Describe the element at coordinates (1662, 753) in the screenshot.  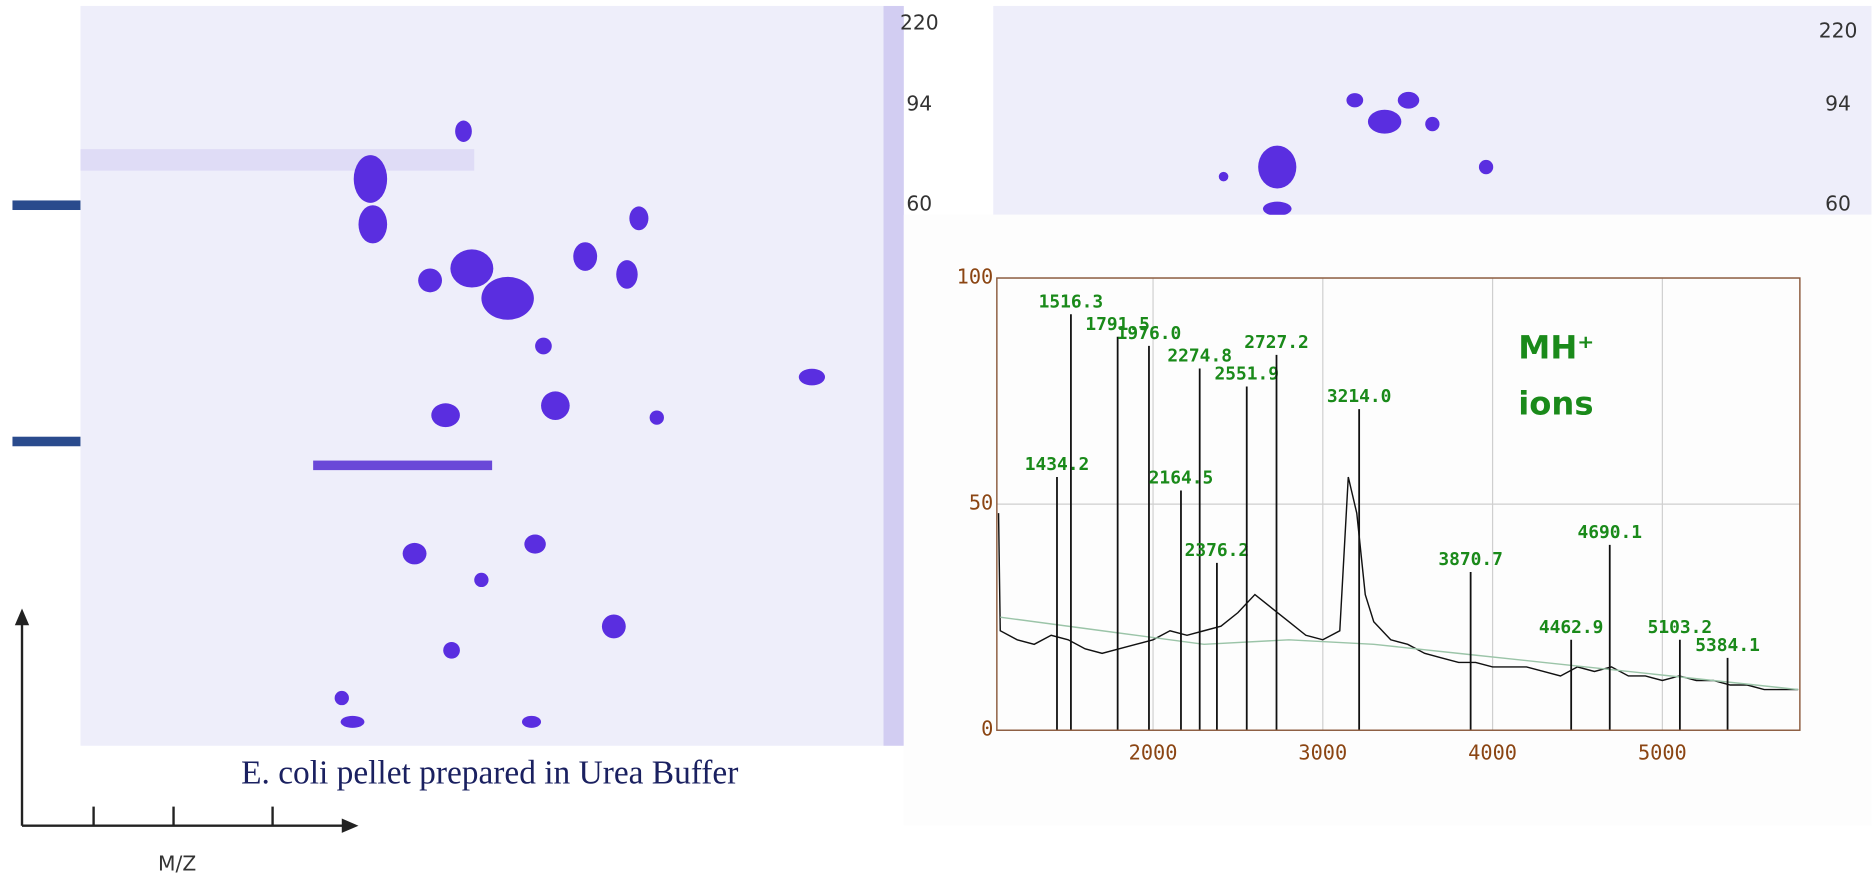
I see `x-tick-label: 5000` at that location.